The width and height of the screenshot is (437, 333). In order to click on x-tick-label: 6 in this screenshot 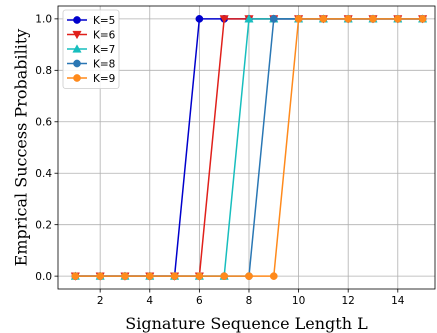, I will do `click(199, 301)`.